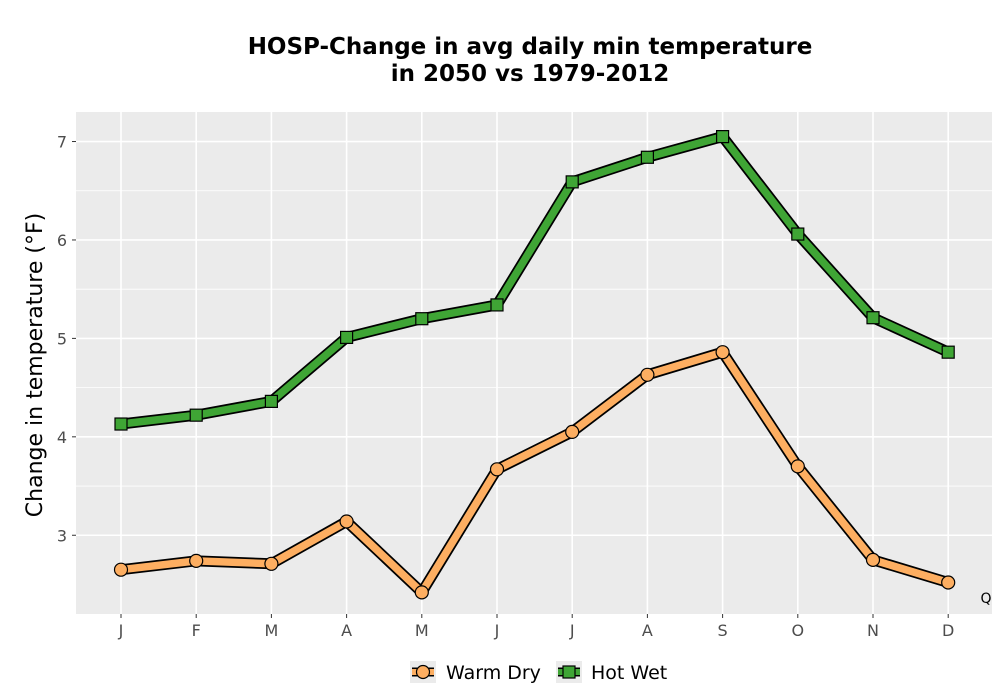 The image size is (1000, 700). I want to click on corner-label: Q, so click(985, 599).